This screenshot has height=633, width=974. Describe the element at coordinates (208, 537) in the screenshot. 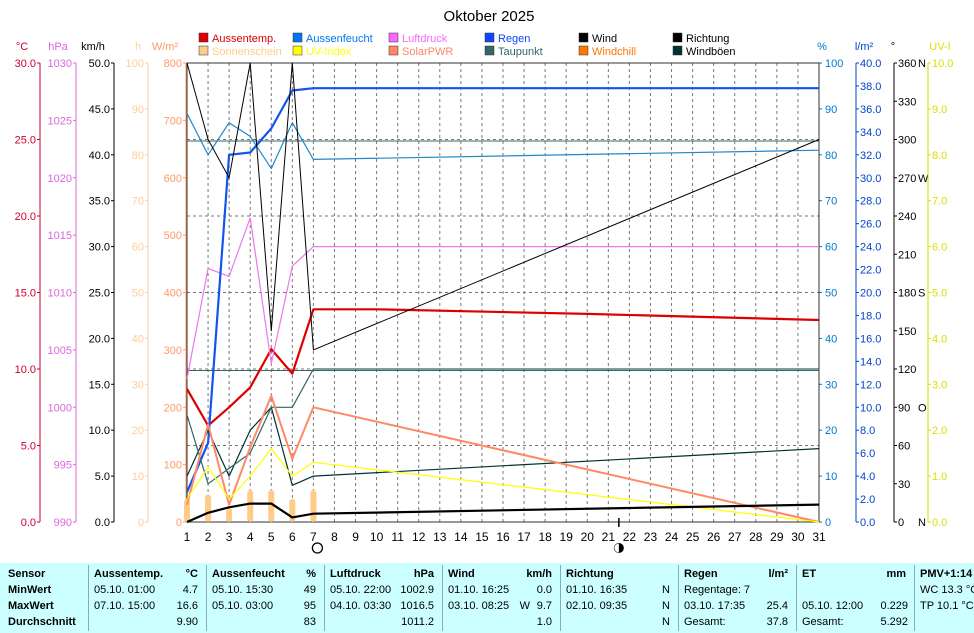

I see `x-tick-label: 2` at that location.